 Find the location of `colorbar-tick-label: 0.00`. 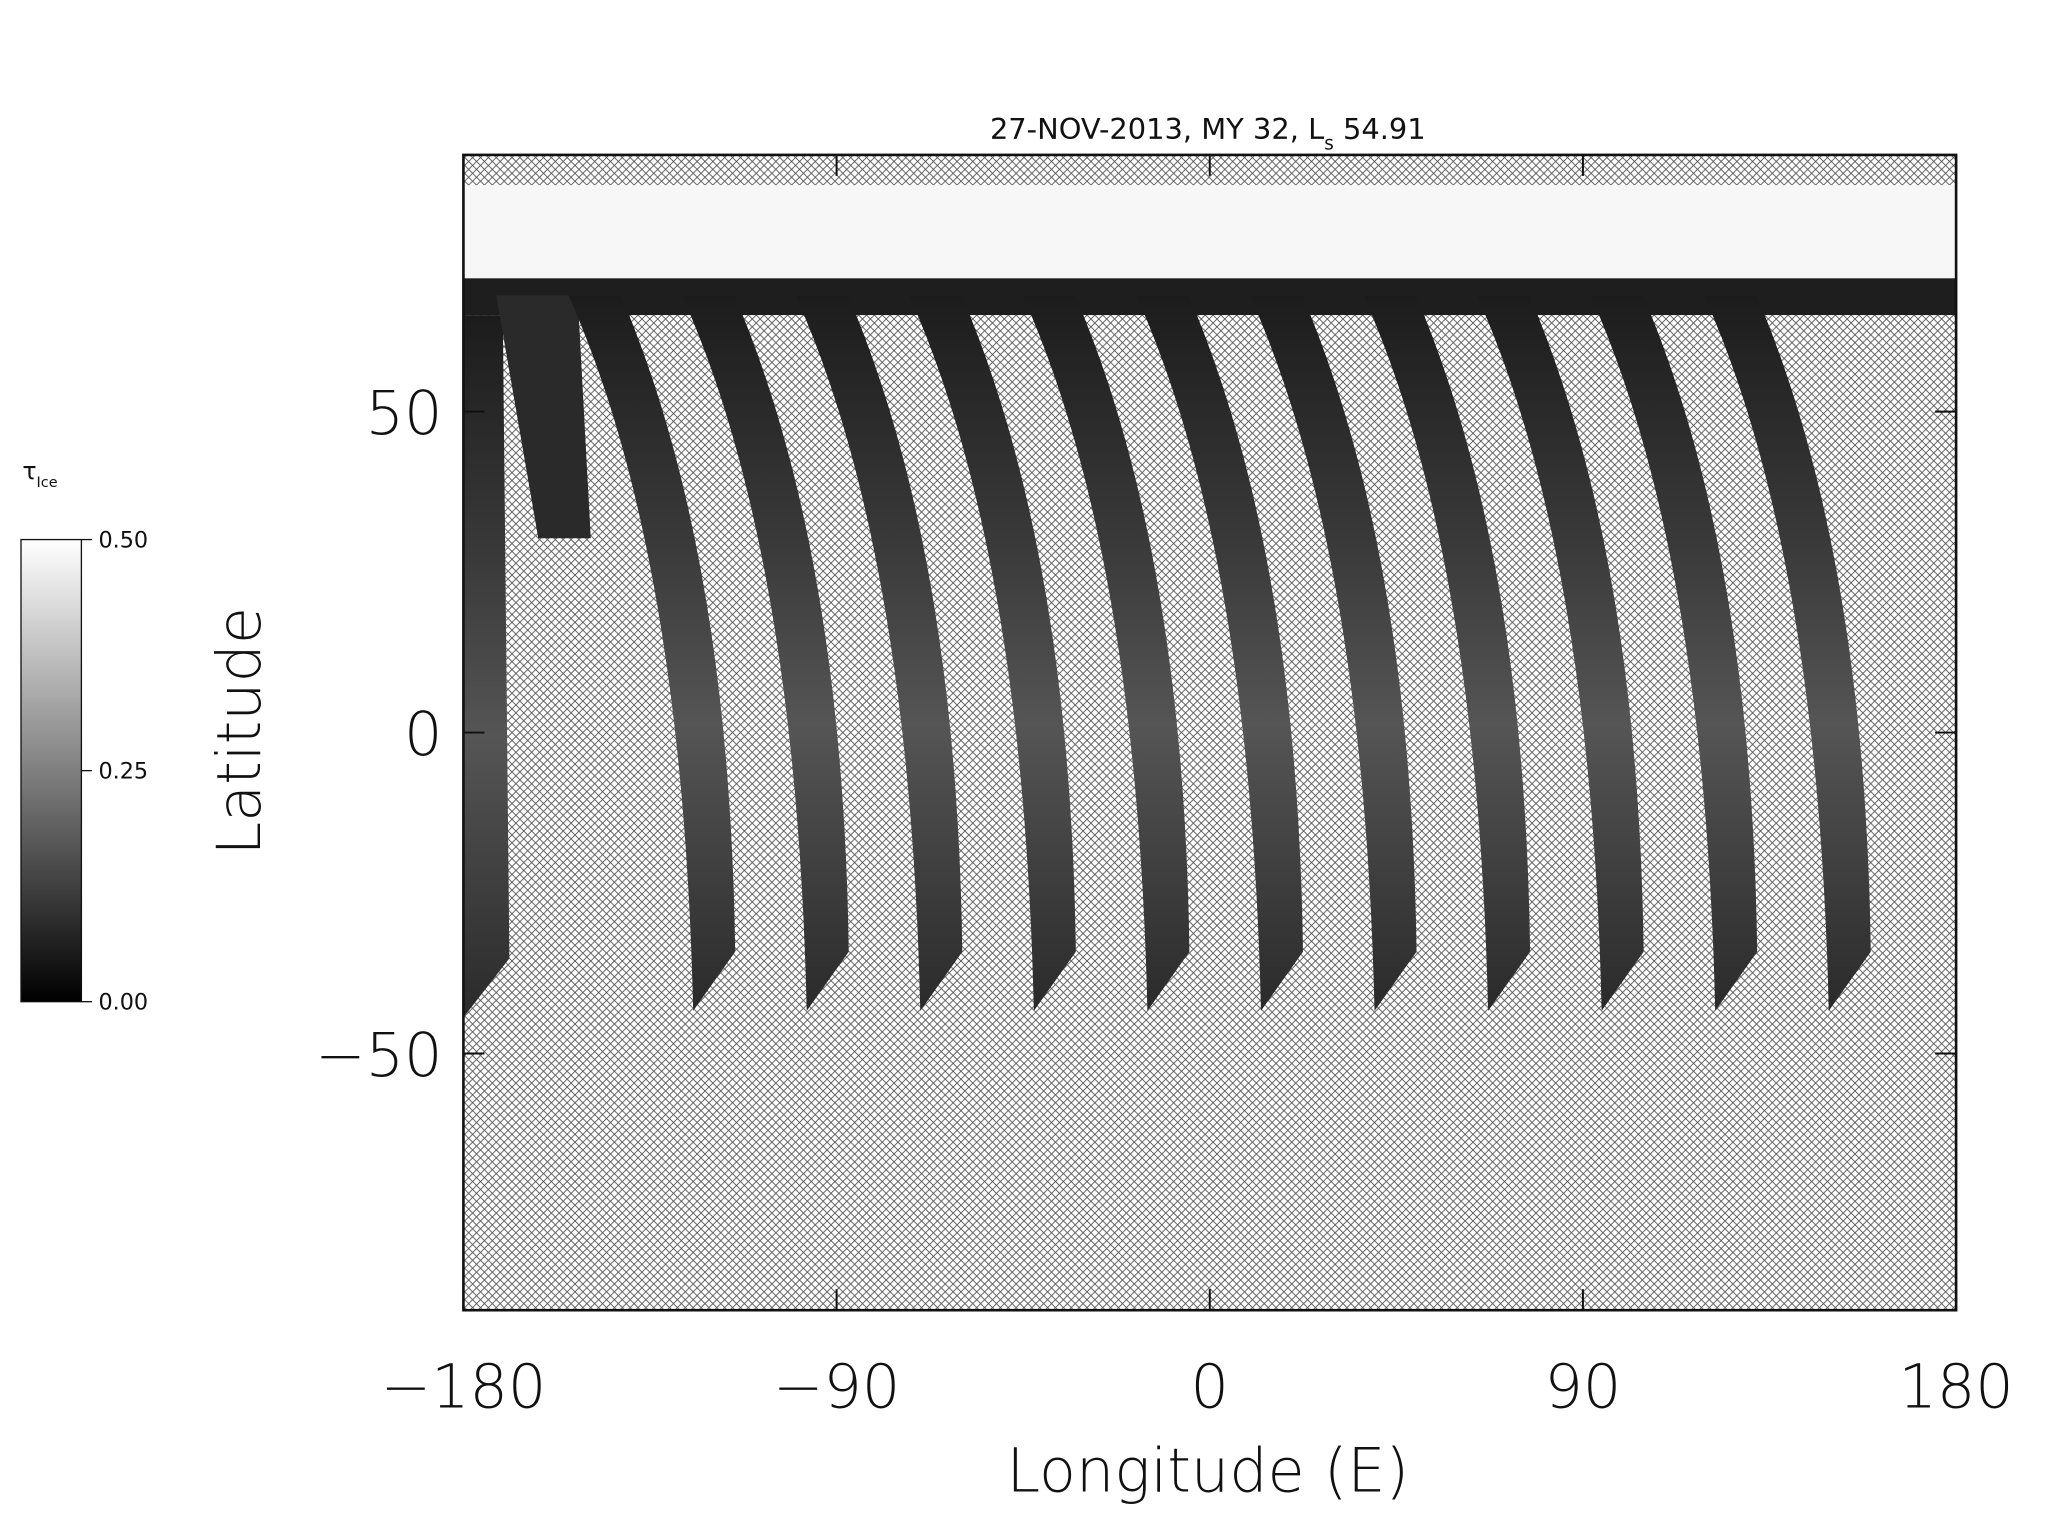

colorbar-tick-label: 0.00 is located at coordinates (123, 1003).